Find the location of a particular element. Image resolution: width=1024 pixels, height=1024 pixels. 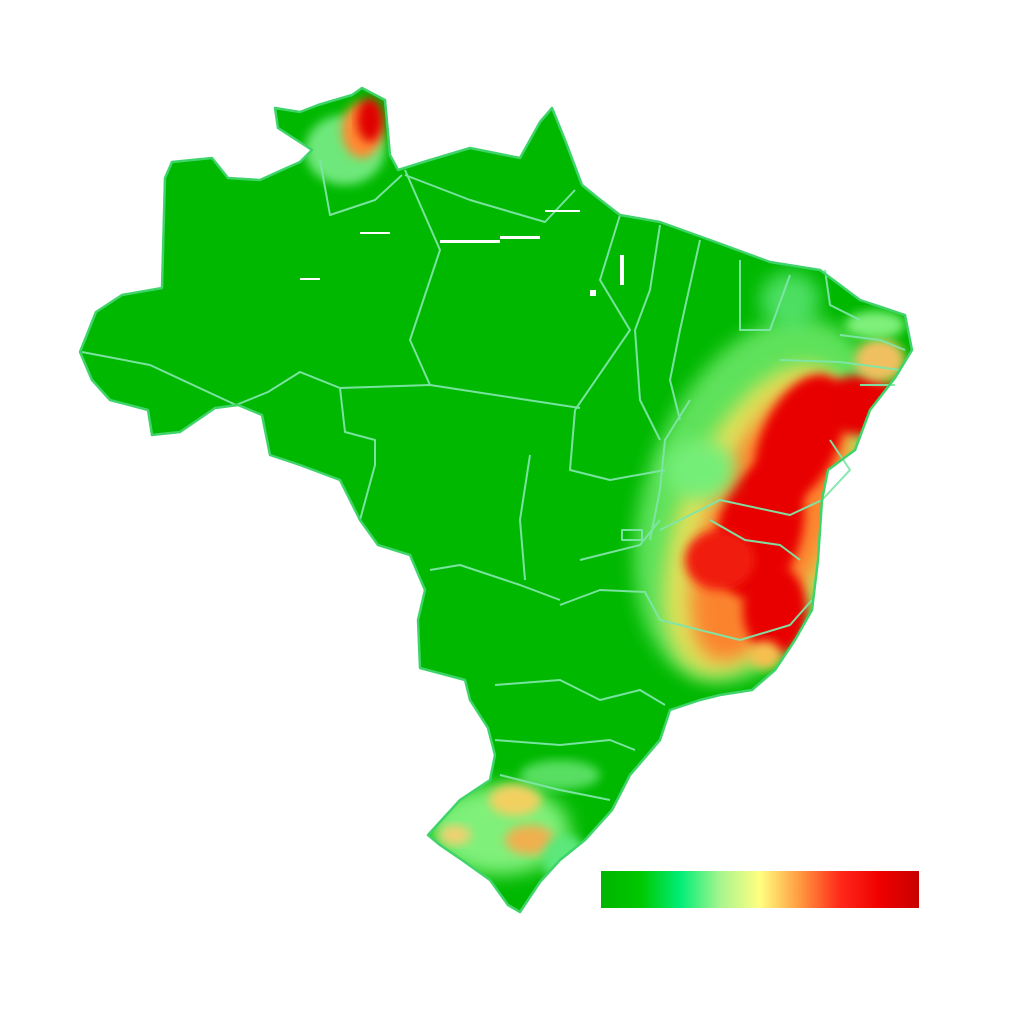

border-pi-ce is located at coordinates (765, 295).